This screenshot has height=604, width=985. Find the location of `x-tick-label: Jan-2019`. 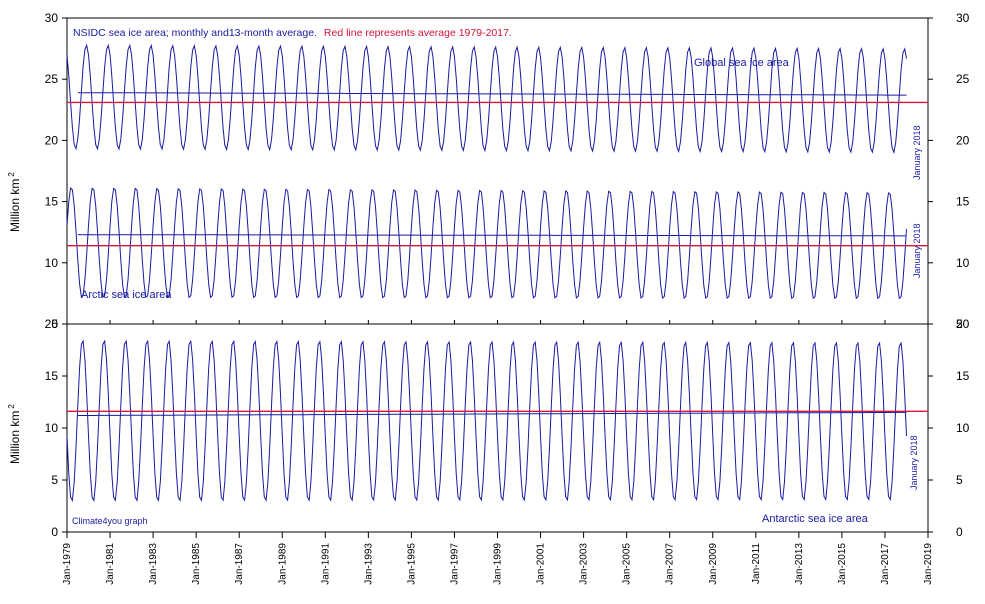

x-tick-label: Jan-2019 is located at coordinates (928, 564).